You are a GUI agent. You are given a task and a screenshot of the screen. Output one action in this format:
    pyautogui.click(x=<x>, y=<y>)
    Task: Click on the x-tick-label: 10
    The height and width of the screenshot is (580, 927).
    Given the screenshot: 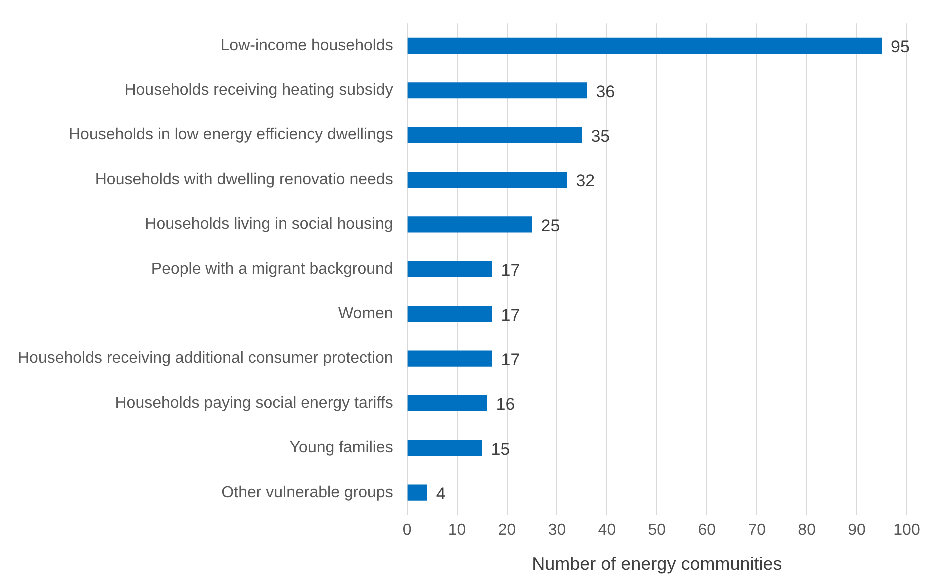 What is the action you would take?
    pyautogui.click(x=457, y=531)
    